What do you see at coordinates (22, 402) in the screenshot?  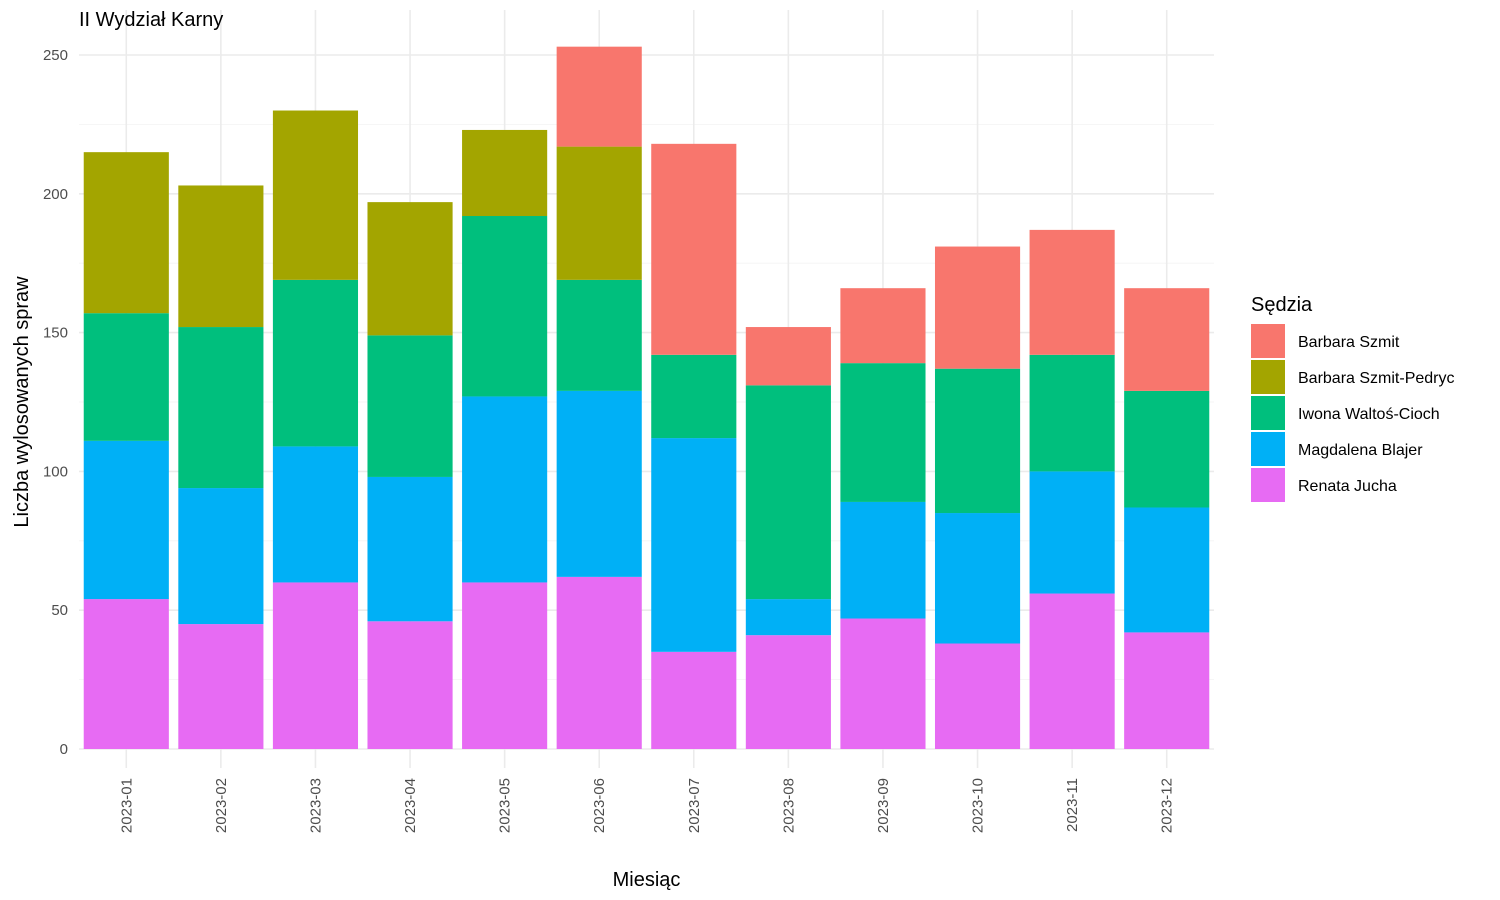 I see `y-axis-title: Liczba wylosowanych spraw` at bounding box center [22, 402].